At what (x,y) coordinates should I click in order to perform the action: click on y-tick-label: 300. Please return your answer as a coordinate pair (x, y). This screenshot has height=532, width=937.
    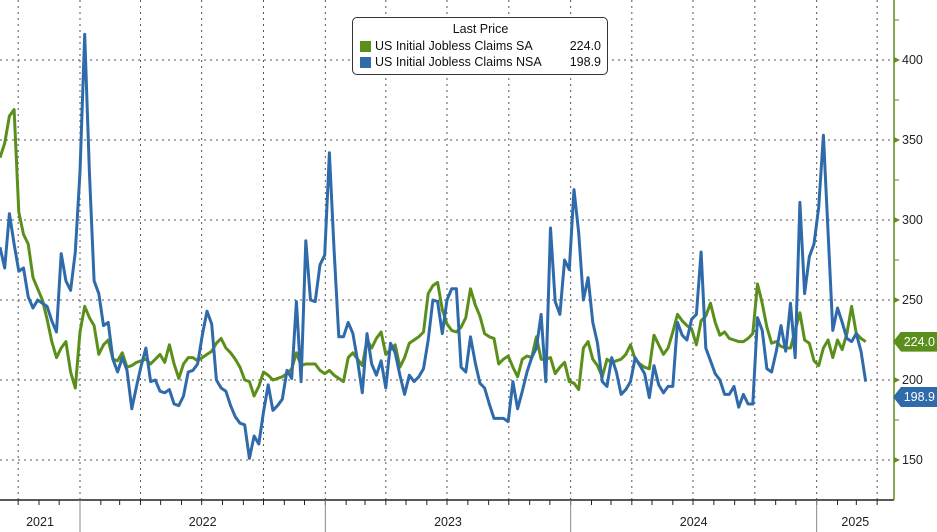
    Looking at the image, I should click on (912, 220).